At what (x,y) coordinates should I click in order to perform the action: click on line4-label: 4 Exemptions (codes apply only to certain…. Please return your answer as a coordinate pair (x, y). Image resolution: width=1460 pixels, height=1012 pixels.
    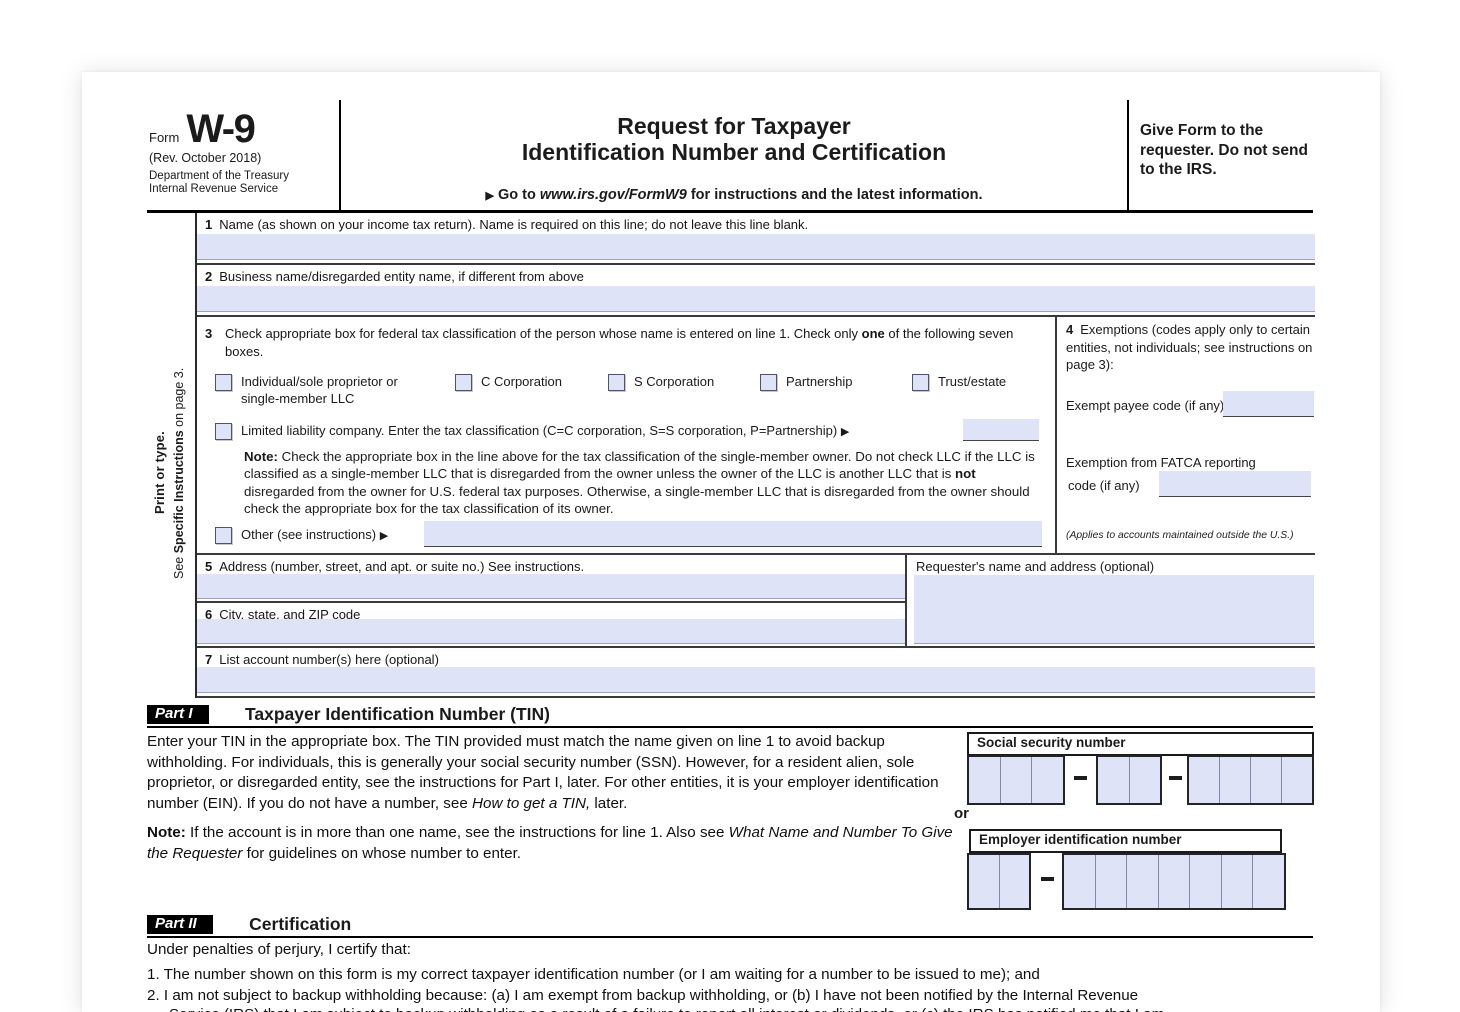
    Looking at the image, I should click on (1191, 347).